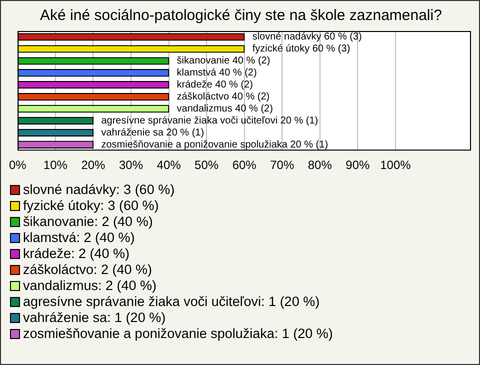 Image resolution: width=480 pixels, height=365 pixels. I want to click on category-label: vandalizmus 40 % (2), so click(224, 108).